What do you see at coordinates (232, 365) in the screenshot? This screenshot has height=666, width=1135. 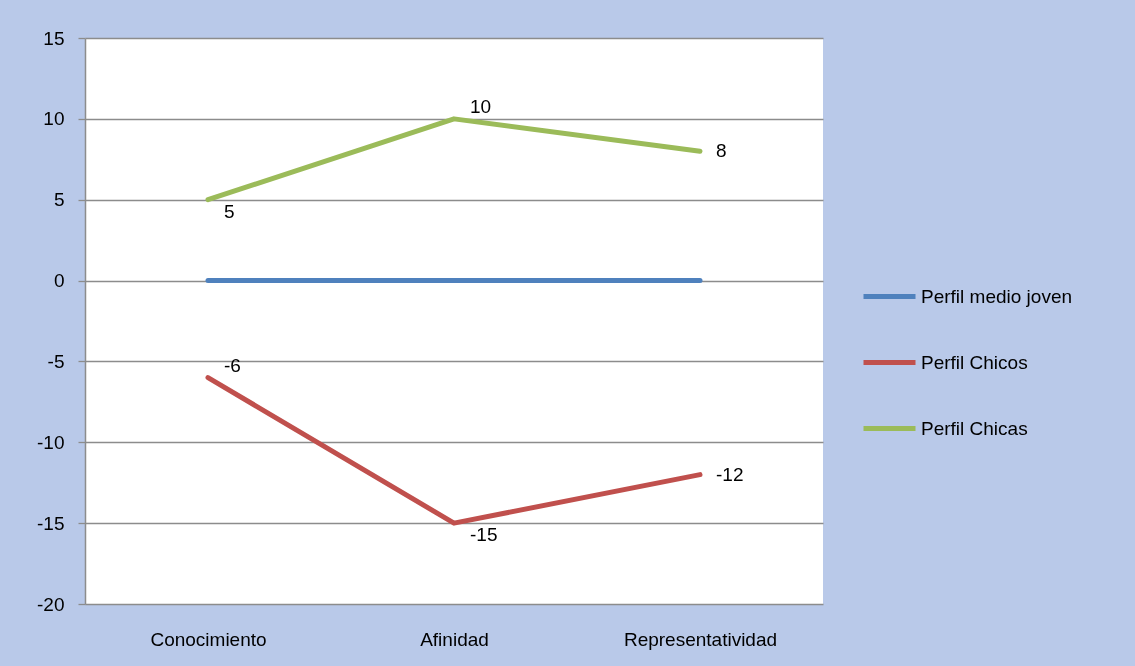 I see `data-label: -6` at bounding box center [232, 365].